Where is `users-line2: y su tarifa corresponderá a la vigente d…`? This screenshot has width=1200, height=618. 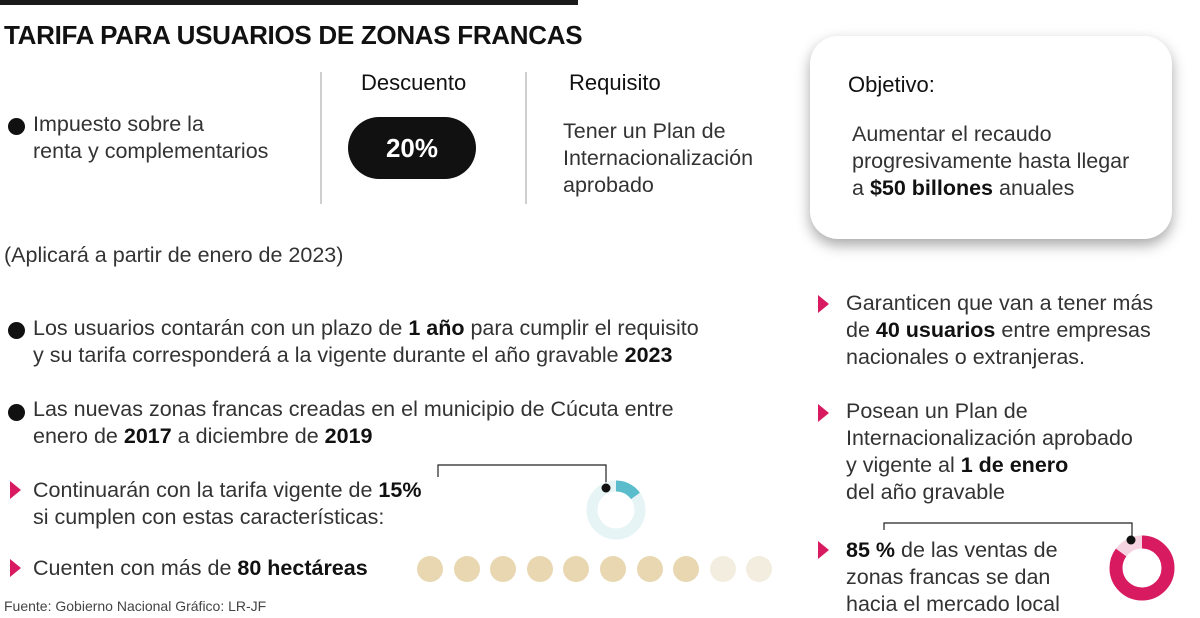
users-line2: y su tarifa corresponderá a la vigente d… is located at coordinates (366, 355).